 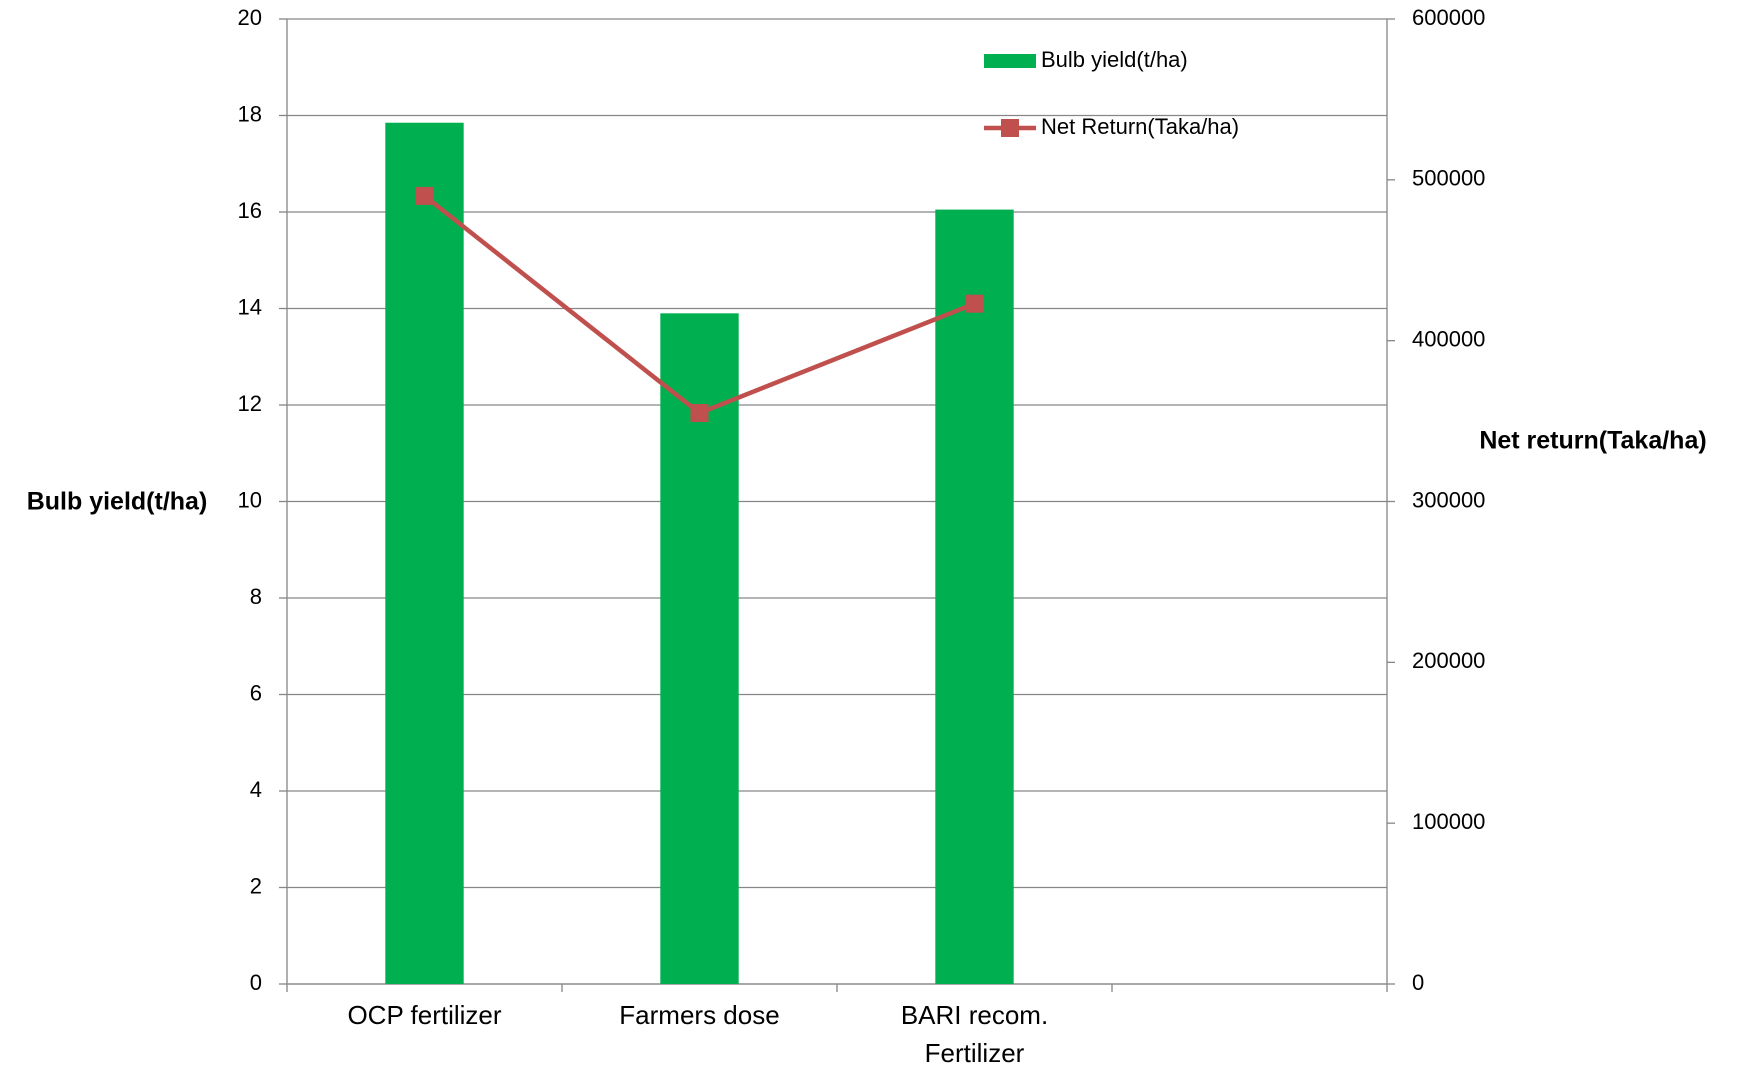 What do you see at coordinates (250, 113) in the screenshot?
I see `y-tick-label: 18` at bounding box center [250, 113].